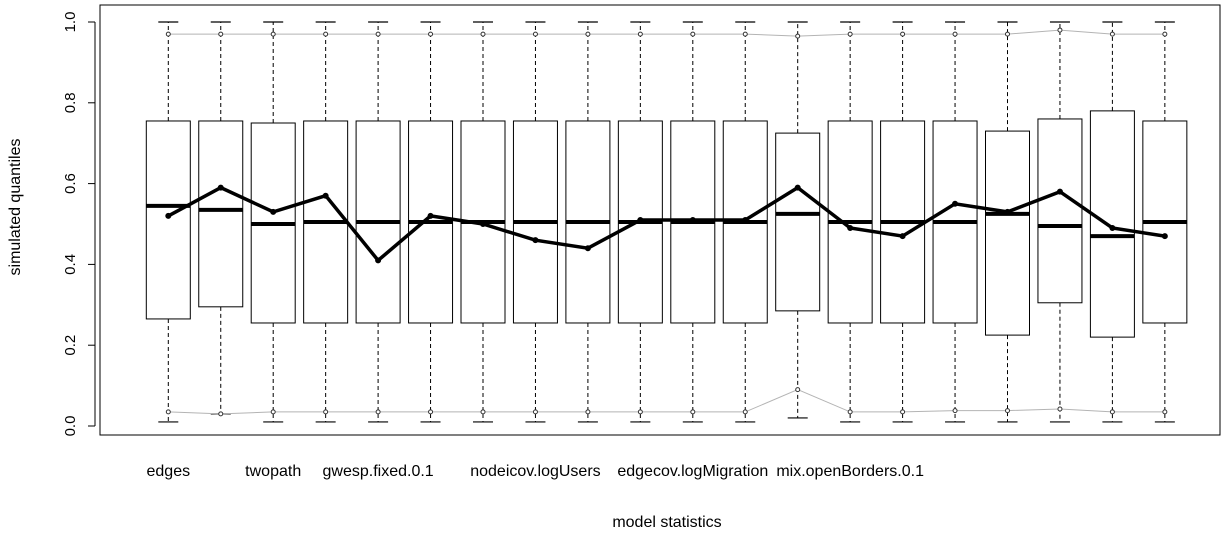  What do you see at coordinates (15, 207) in the screenshot?
I see `y-axis-label: simulated quantiles` at bounding box center [15, 207].